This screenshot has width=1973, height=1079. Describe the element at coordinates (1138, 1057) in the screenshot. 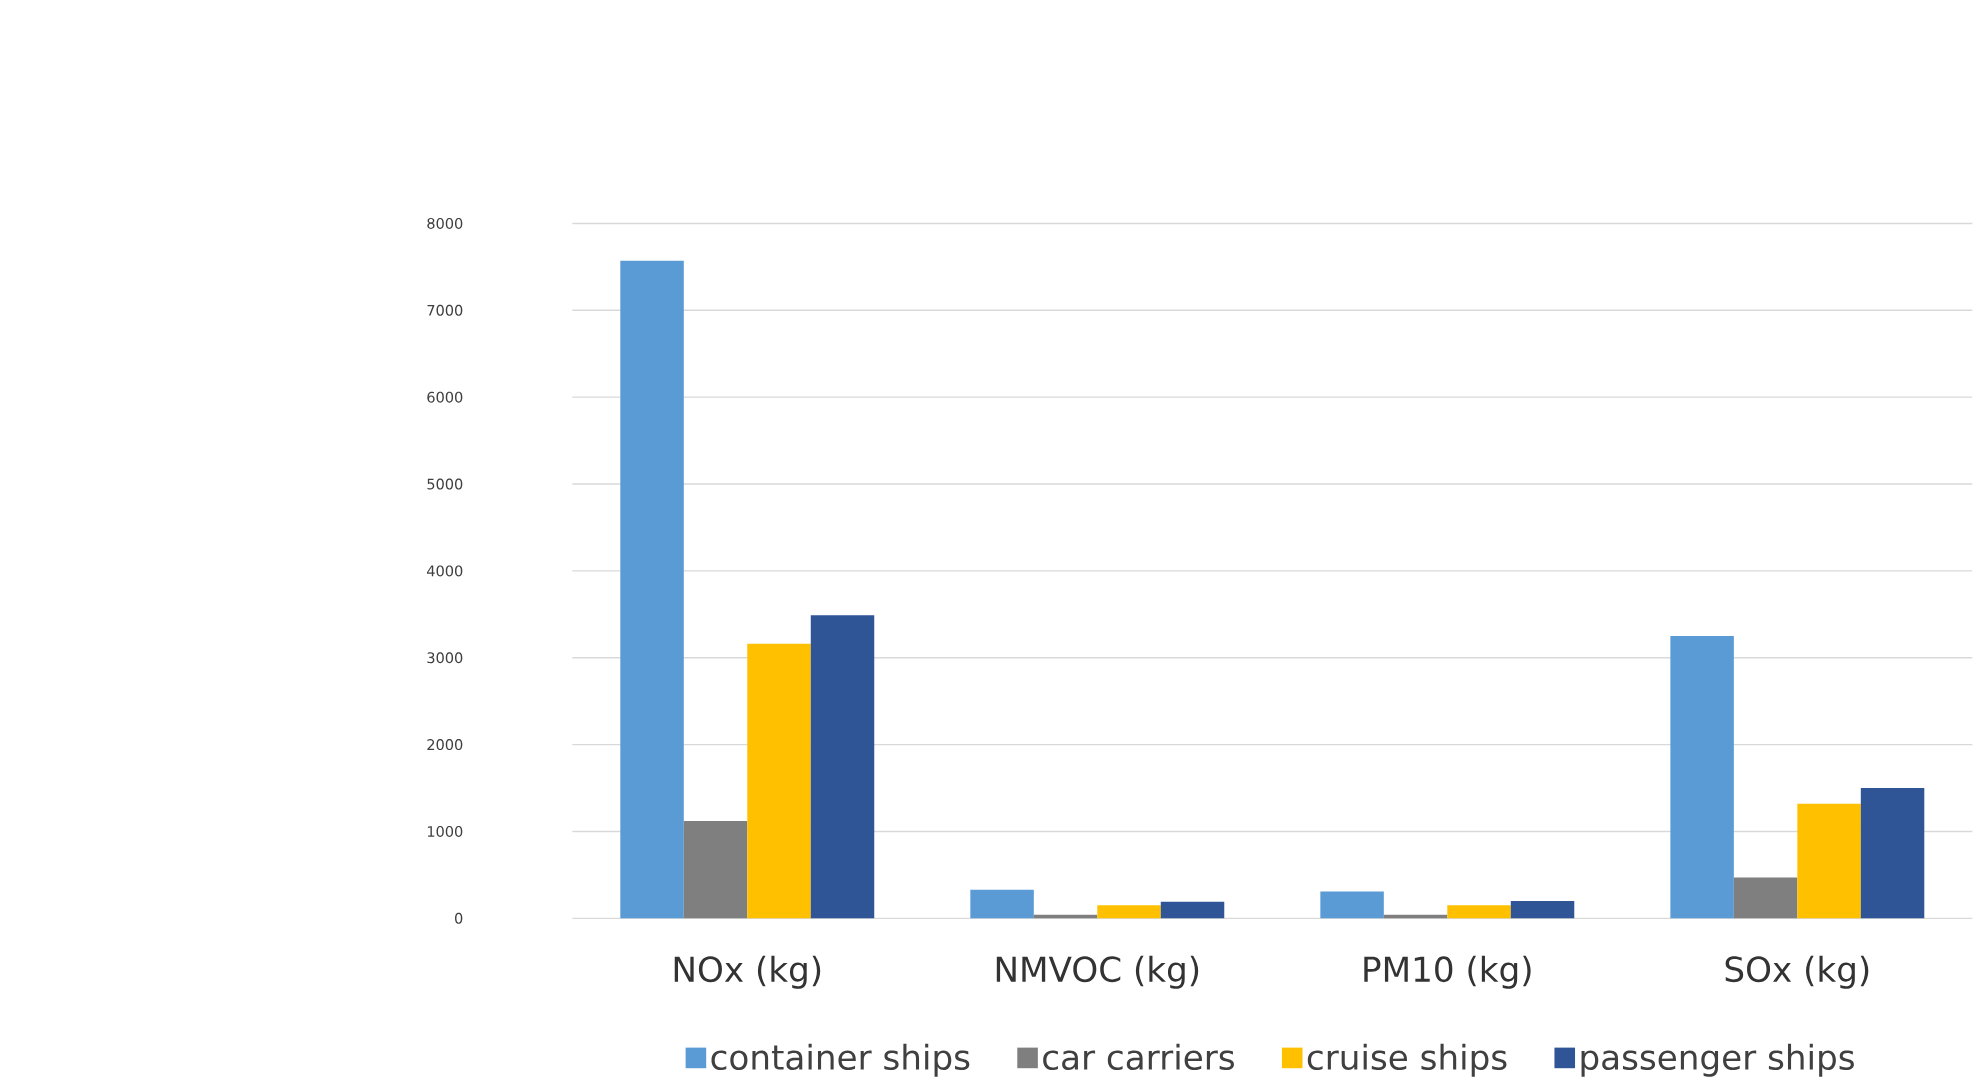

I see `legend-label: car carriers` at that location.